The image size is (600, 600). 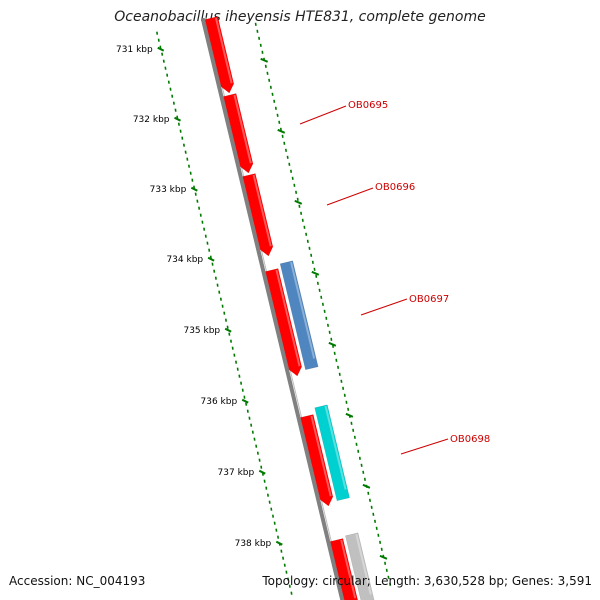 I want to click on scale-tick-label: 733 kbp, so click(x=168, y=190).